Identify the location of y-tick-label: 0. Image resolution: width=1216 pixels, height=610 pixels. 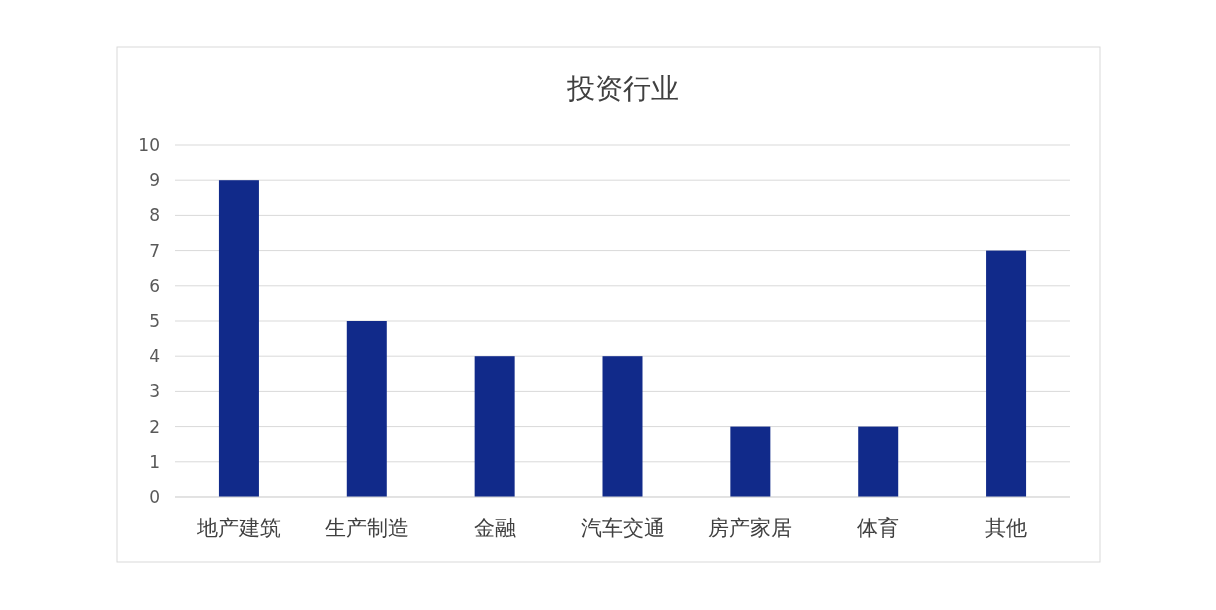
(154, 497).